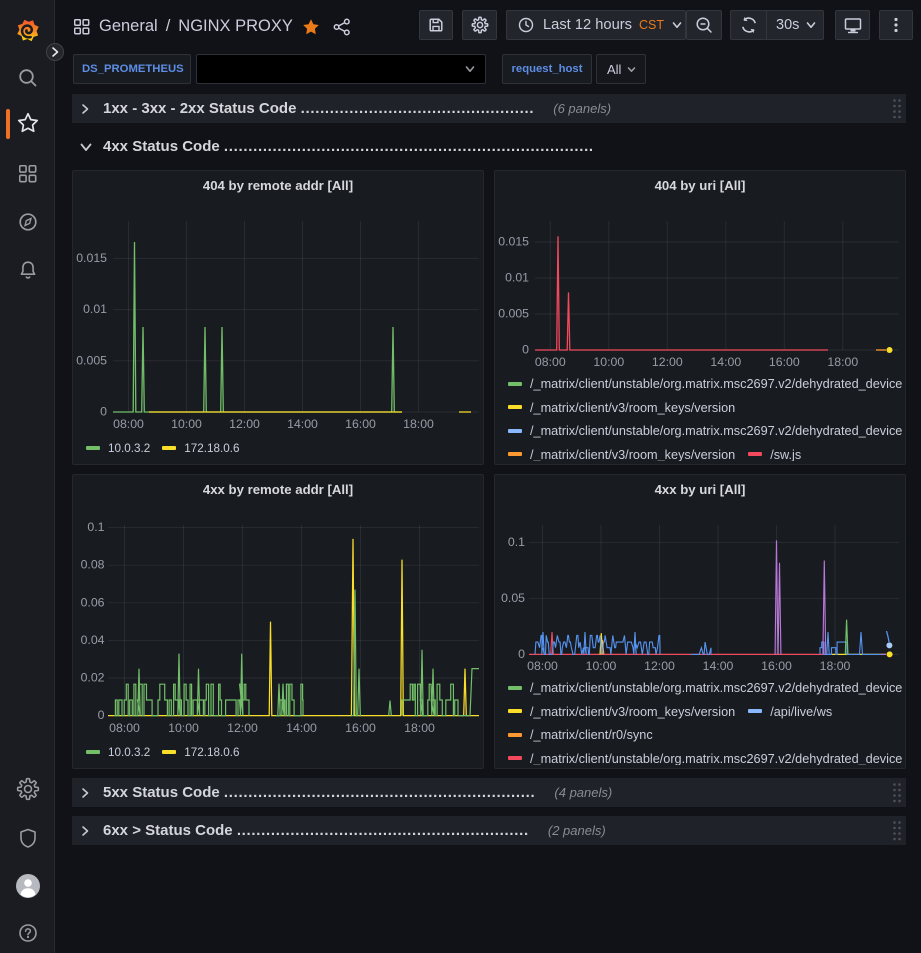 The width and height of the screenshot is (921, 953). Describe the element at coordinates (93, 602) in the screenshot. I see `svg-text: 0.06` at that location.